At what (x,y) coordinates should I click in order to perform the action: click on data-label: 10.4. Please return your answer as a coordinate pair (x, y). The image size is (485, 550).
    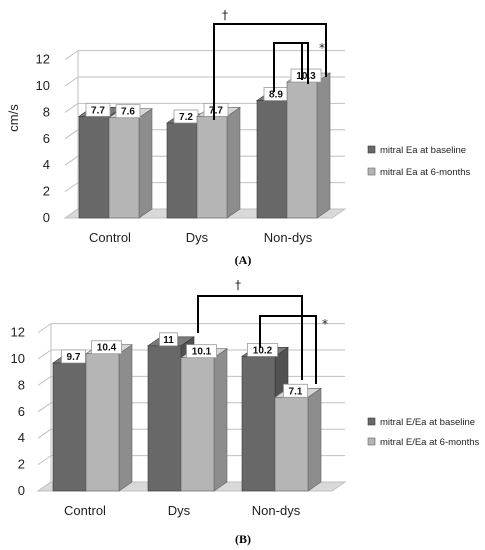
    Looking at the image, I should click on (107, 348).